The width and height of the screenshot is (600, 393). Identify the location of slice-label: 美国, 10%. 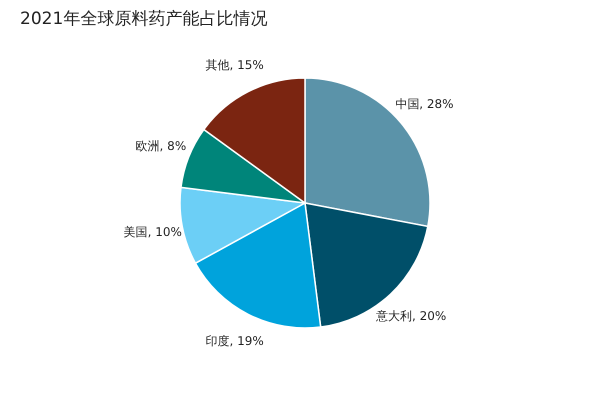
(153, 232).